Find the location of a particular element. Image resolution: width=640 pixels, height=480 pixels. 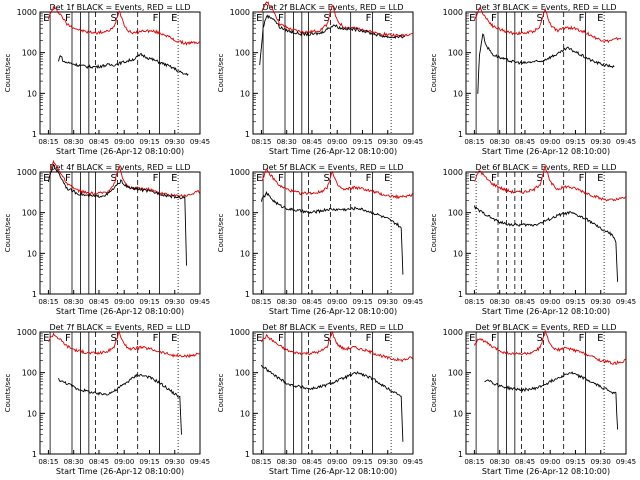

chart-title: Det 9f BLACK = Events, RED = LLD is located at coordinates (545, 327).